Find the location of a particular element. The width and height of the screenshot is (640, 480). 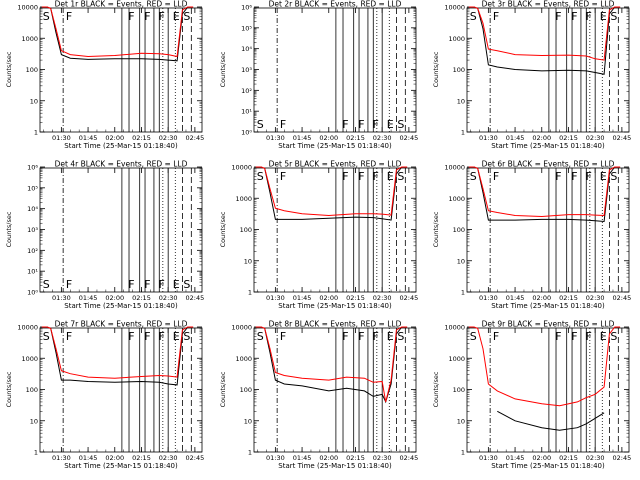

y-tick-label: 10⁴ is located at coordinates (246, 49).